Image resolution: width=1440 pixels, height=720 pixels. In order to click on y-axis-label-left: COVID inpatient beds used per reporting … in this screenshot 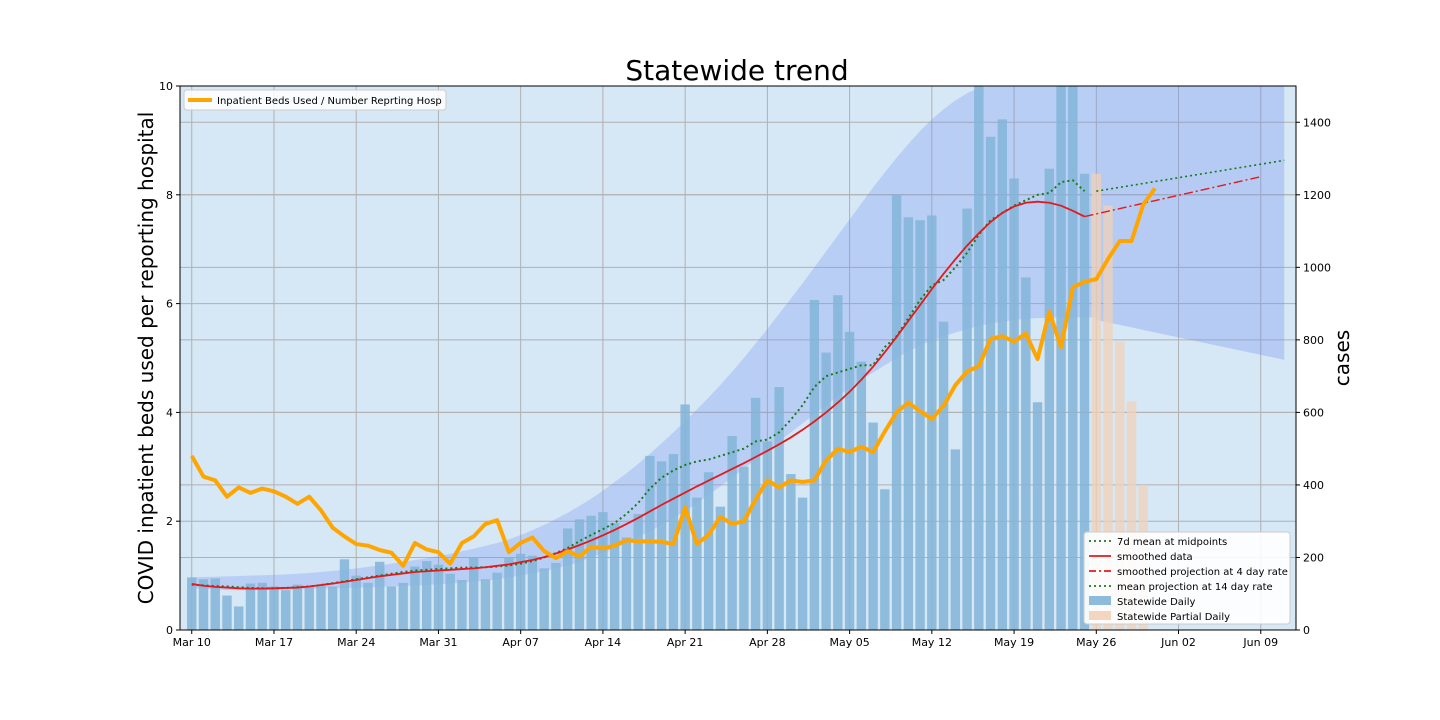, I will do `click(146, 358)`.